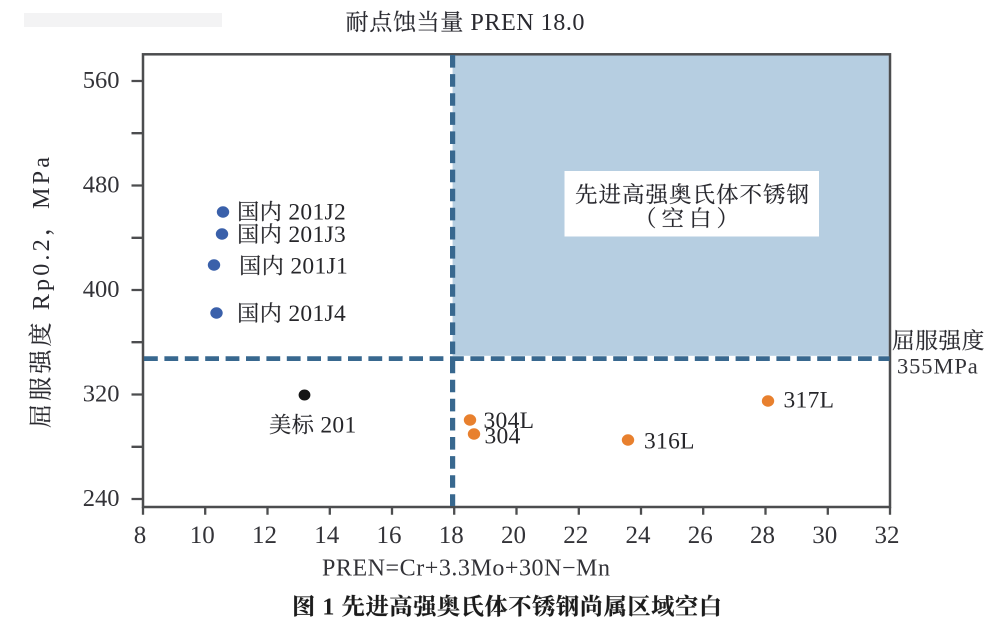  Describe the element at coordinates (887, 535) in the screenshot. I see `svg-text: 32` at that location.